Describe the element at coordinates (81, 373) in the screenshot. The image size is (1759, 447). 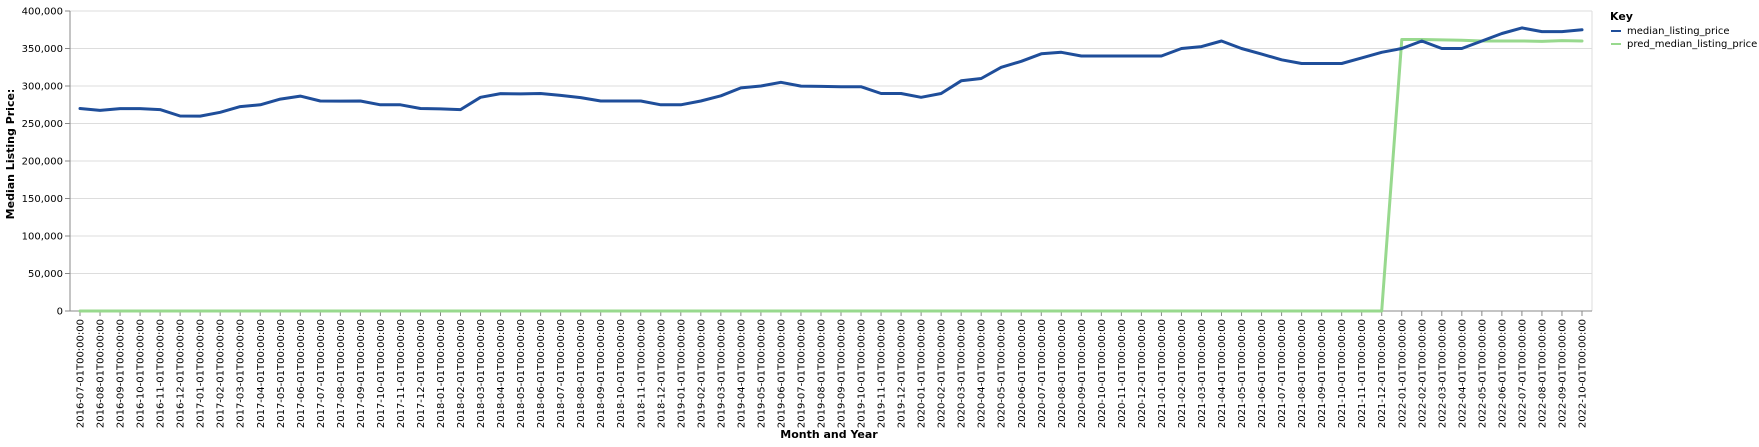
I see `x-tick-label: 2016-07-01T00:00:00` at that location.